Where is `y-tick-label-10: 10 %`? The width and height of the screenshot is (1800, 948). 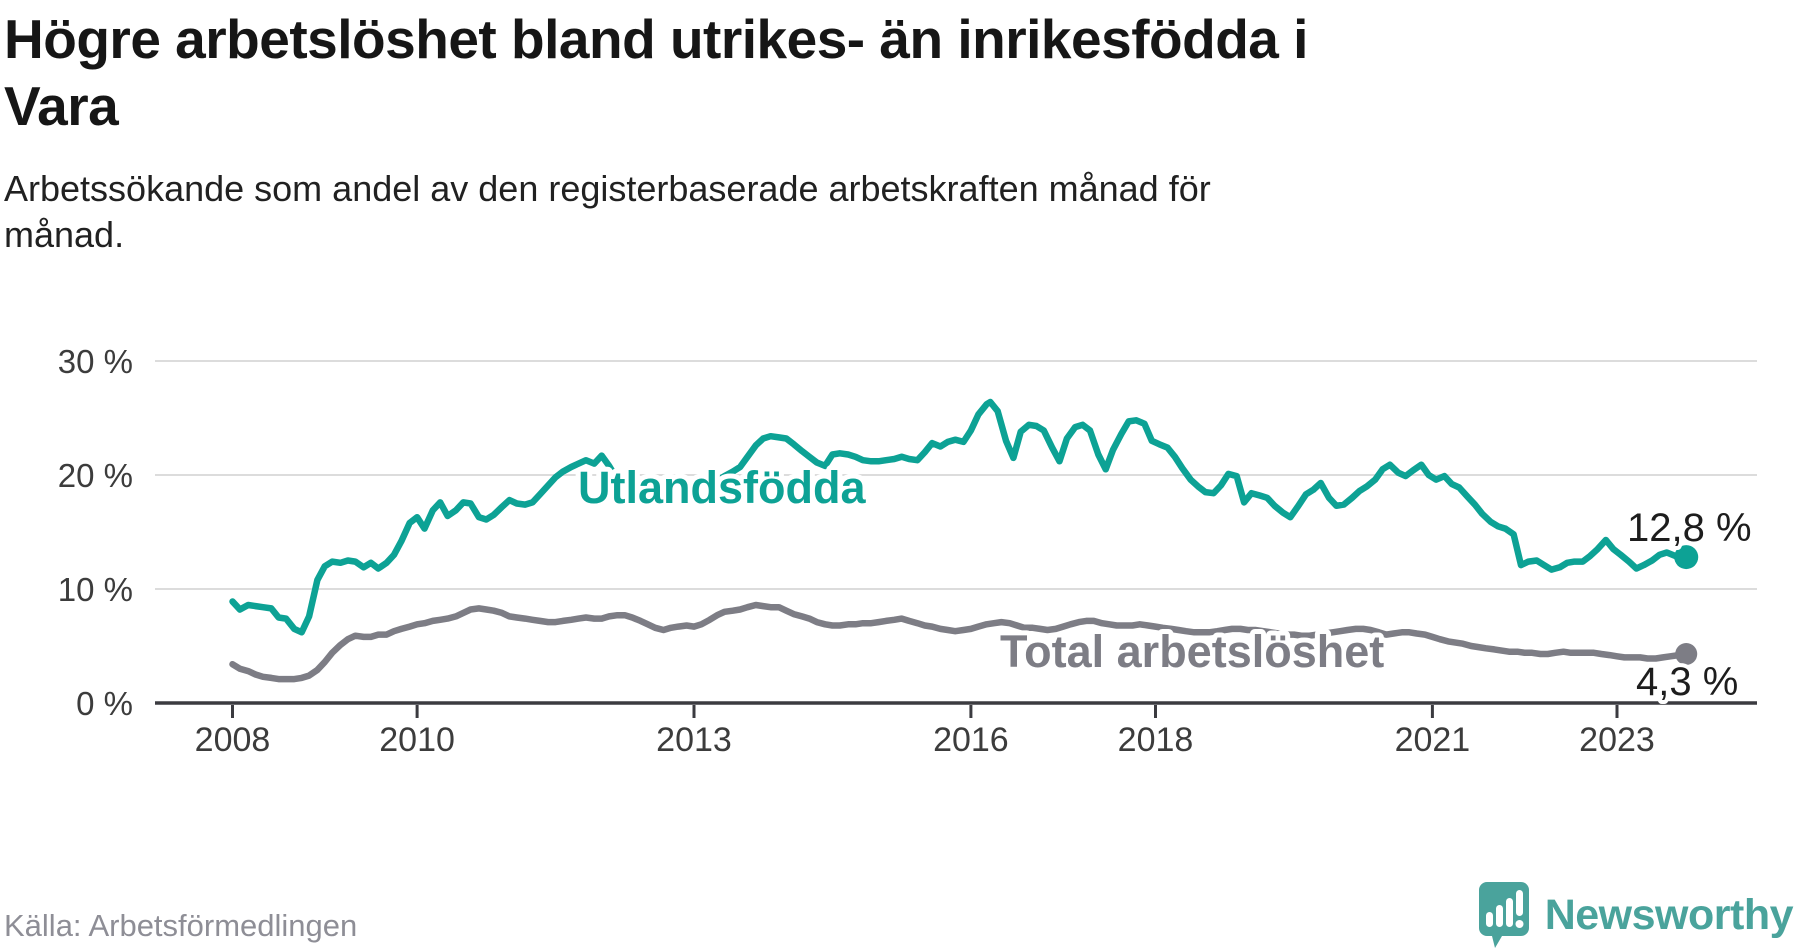 y-tick-label-10: 10 % is located at coordinates (95, 589).